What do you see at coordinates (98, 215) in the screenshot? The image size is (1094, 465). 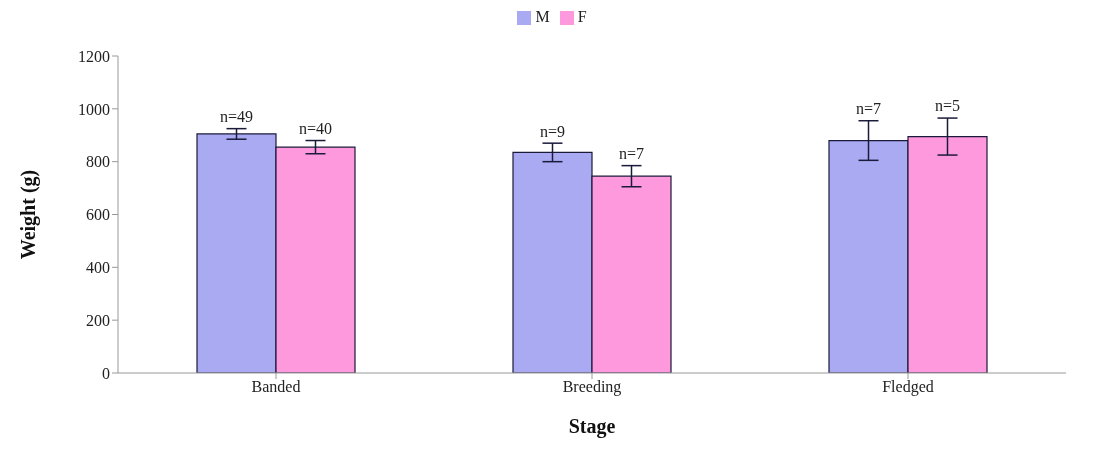 I see `y-tick-label: 600` at bounding box center [98, 215].